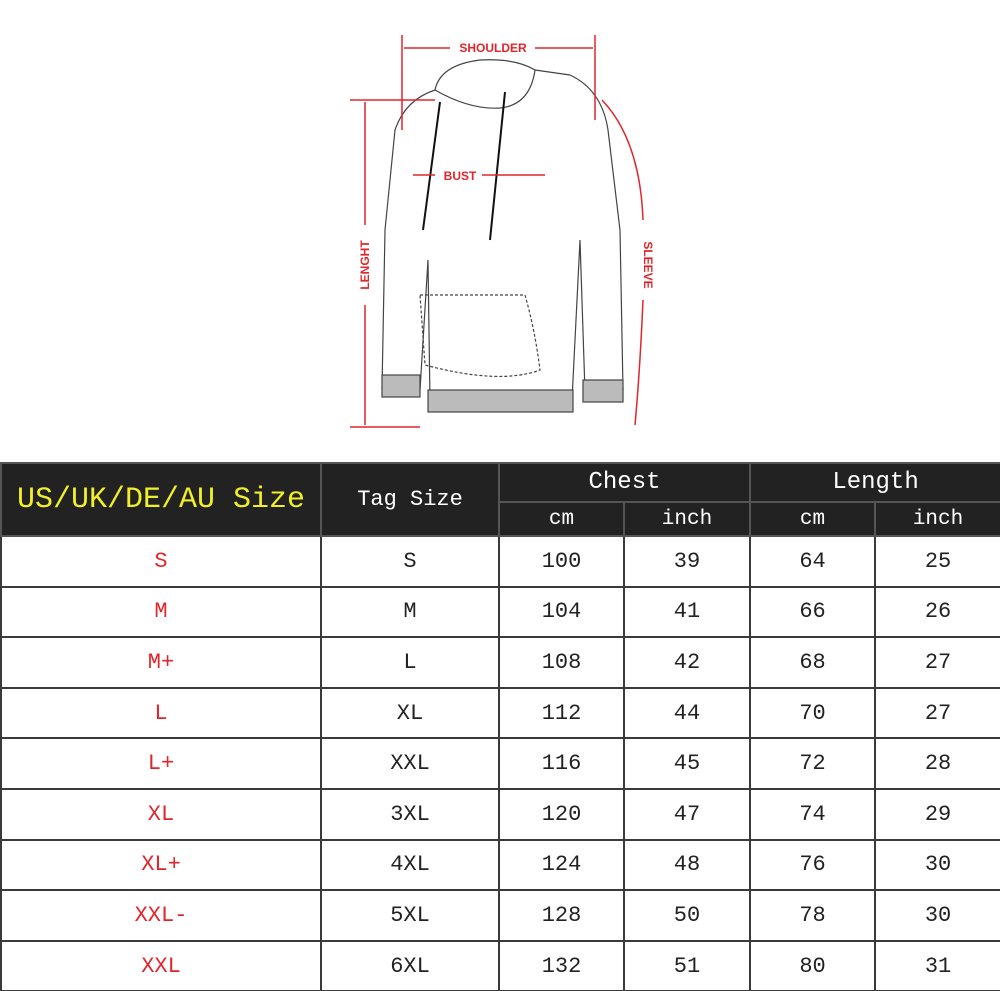  What do you see at coordinates (687, 612) in the screenshot?
I see `chest-inch-cell: 41` at bounding box center [687, 612].